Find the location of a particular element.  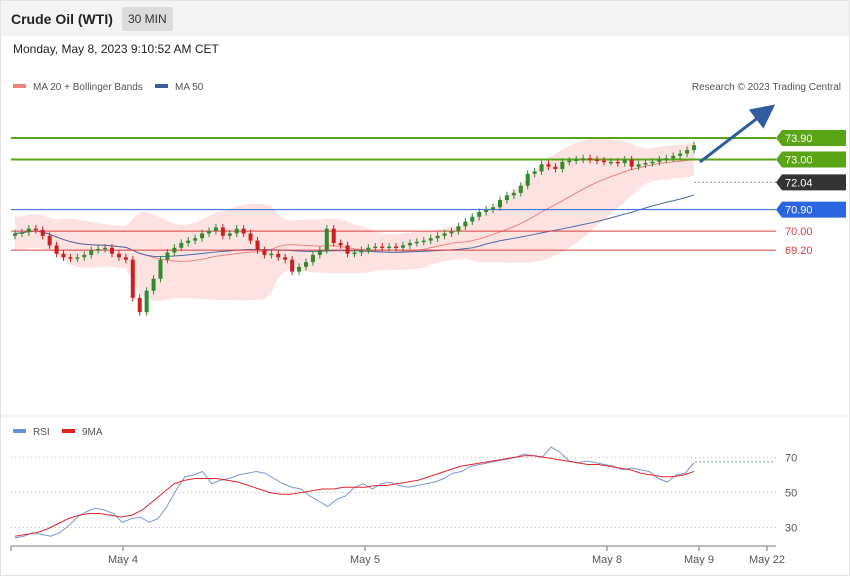

level-label: 70.90 is located at coordinates (799, 211).